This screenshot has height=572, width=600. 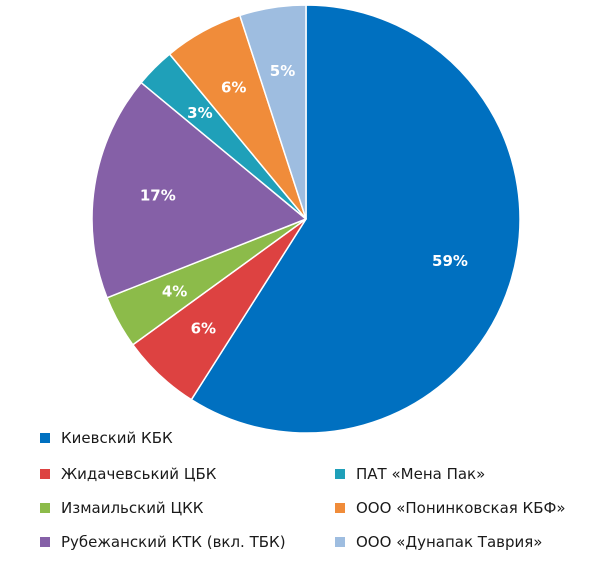 I want to click on legend-item-5: ПАТ «Мена Пак», so click(x=410, y=474).